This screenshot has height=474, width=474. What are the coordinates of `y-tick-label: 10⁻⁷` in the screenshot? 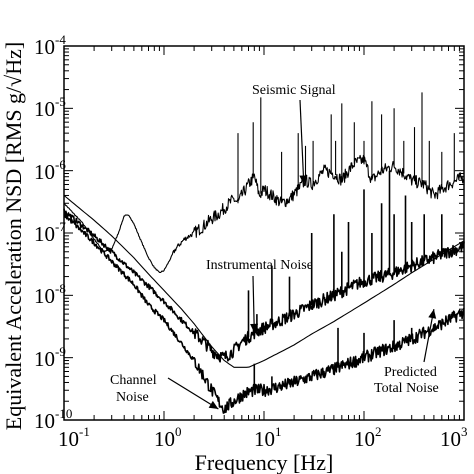 It's located at (50, 232).